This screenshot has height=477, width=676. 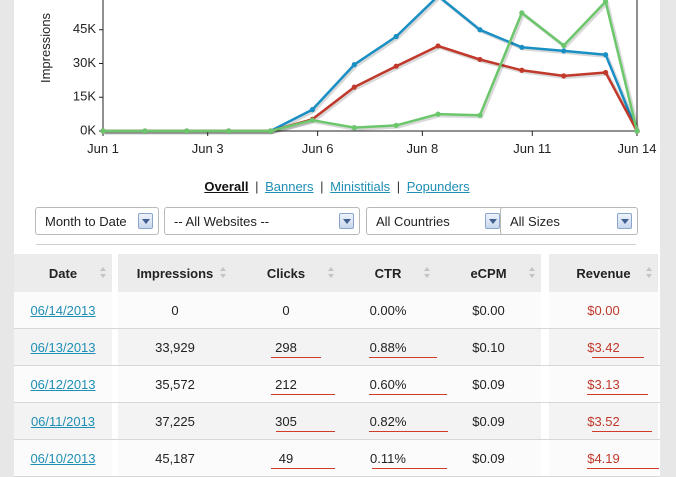 What do you see at coordinates (532, 148) in the screenshot?
I see `x-tick-label: Jun 11` at bounding box center [532, 148].